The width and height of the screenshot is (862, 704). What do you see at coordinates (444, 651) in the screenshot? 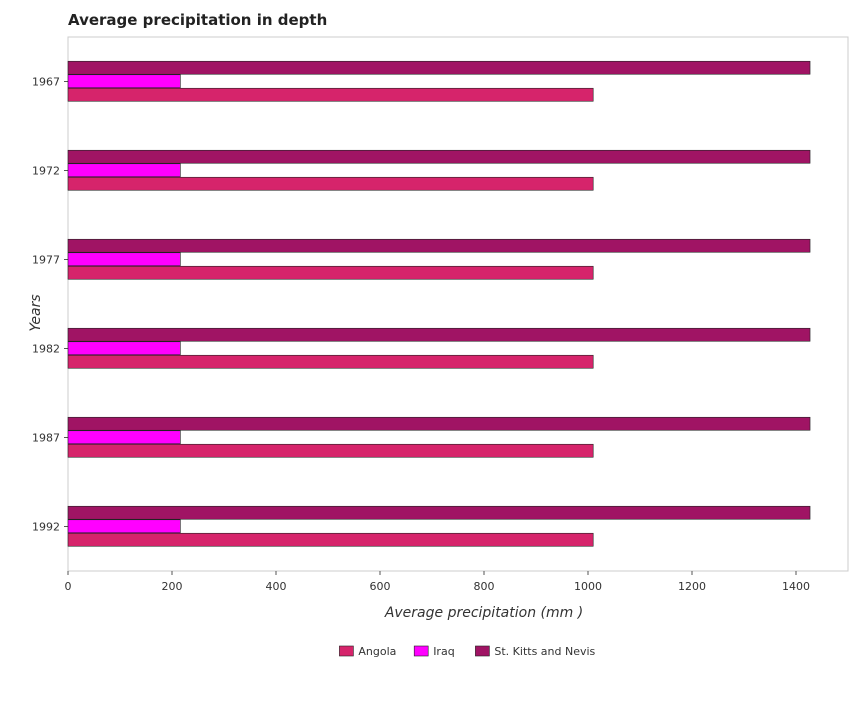
I see `legend-label: Iraq` at bounding box center [444, 651].